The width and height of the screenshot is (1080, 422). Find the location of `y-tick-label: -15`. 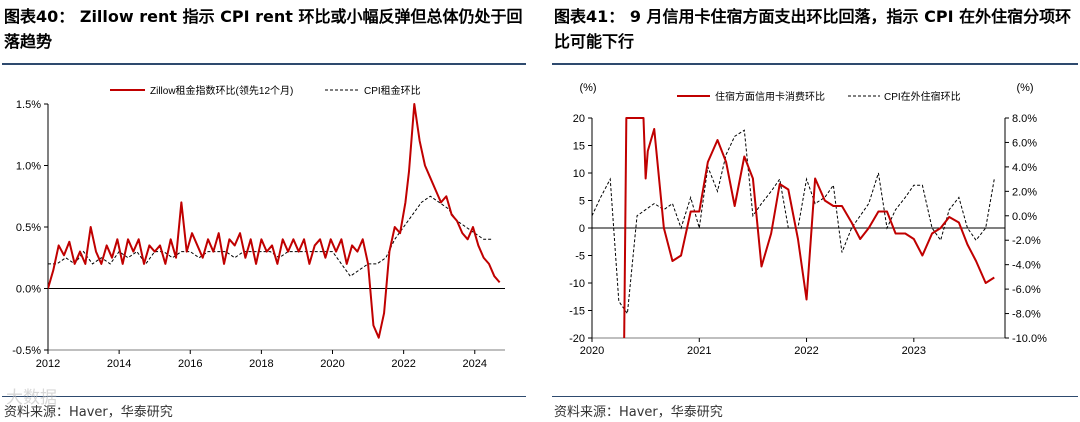

y-tick-label: -15 is located at coordinates (577, 312).